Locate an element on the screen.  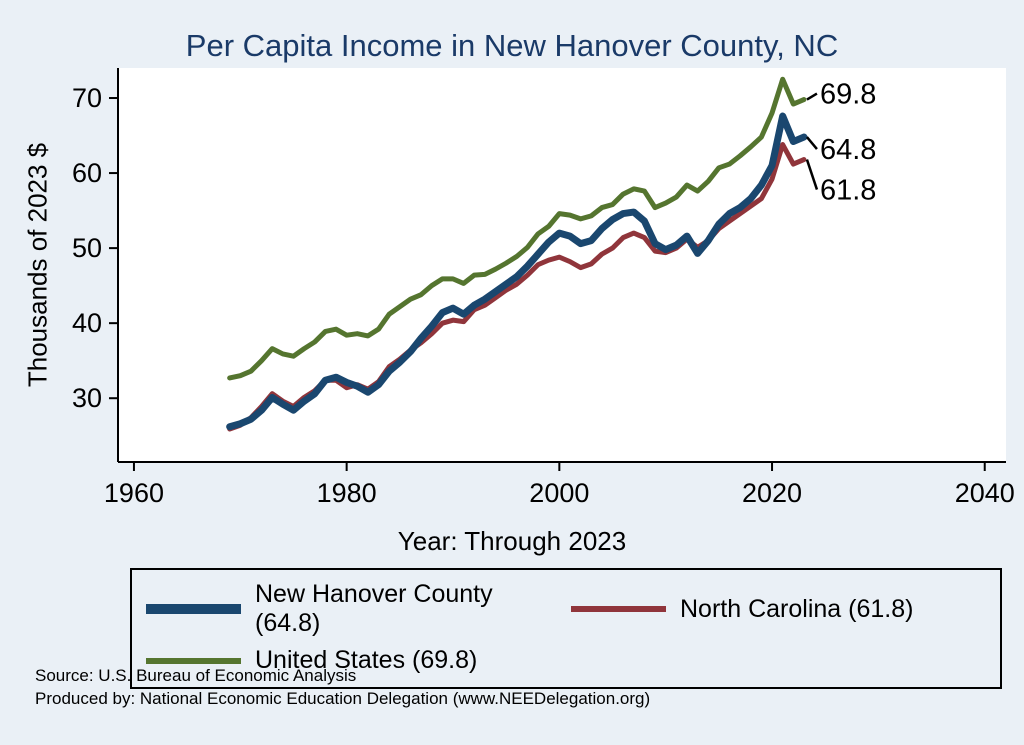
source-line: Source: U.S. Bureau of Economic Analysis is located at coordinates (196, 675).